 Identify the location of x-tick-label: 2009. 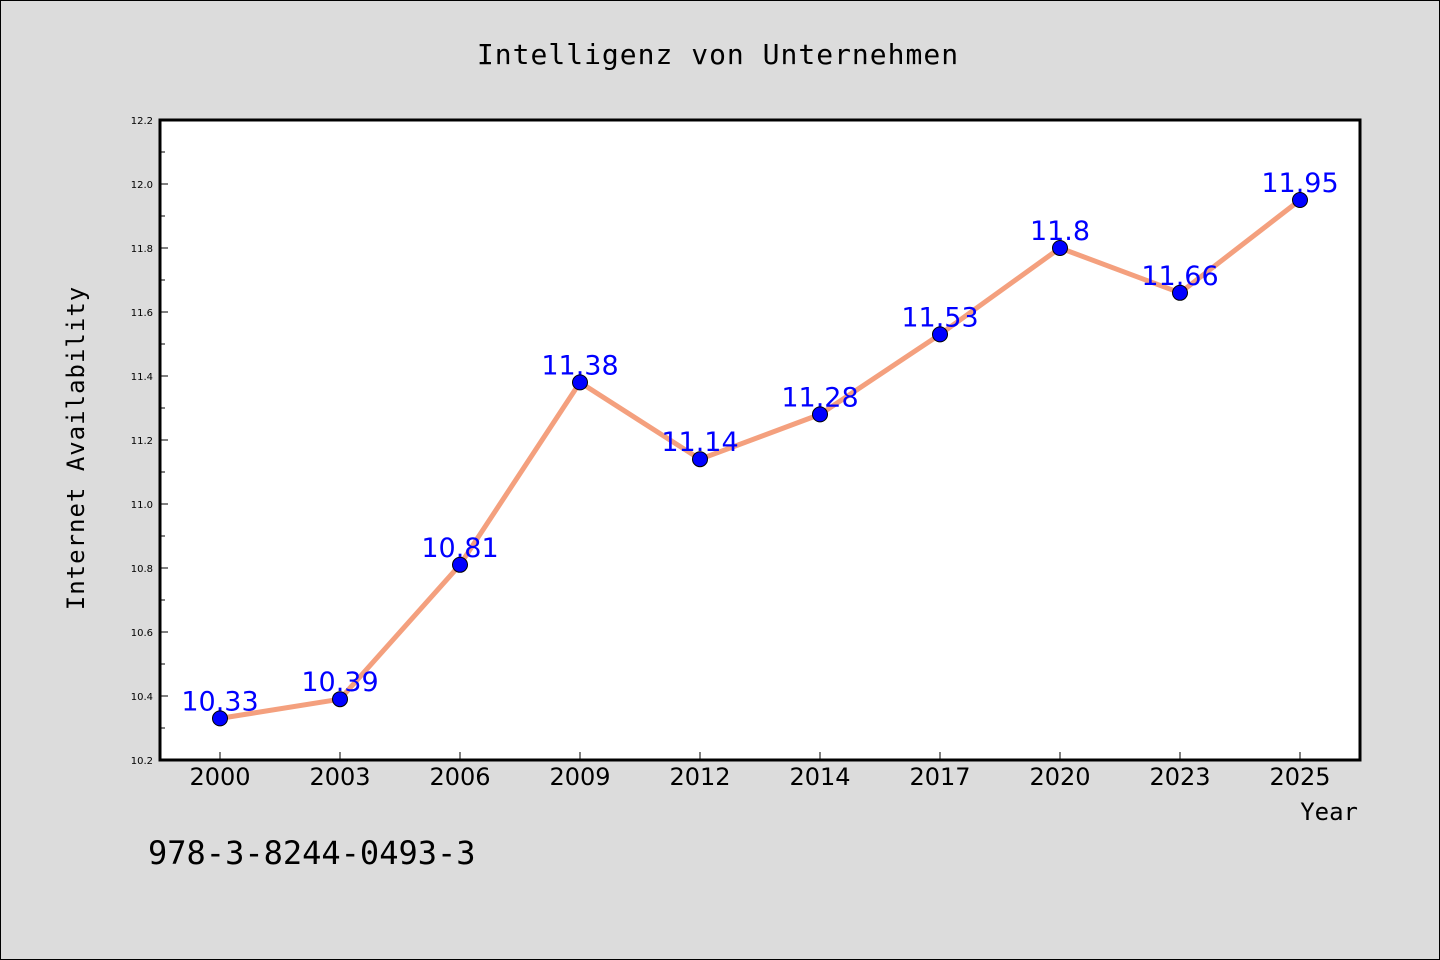
(579, 777).